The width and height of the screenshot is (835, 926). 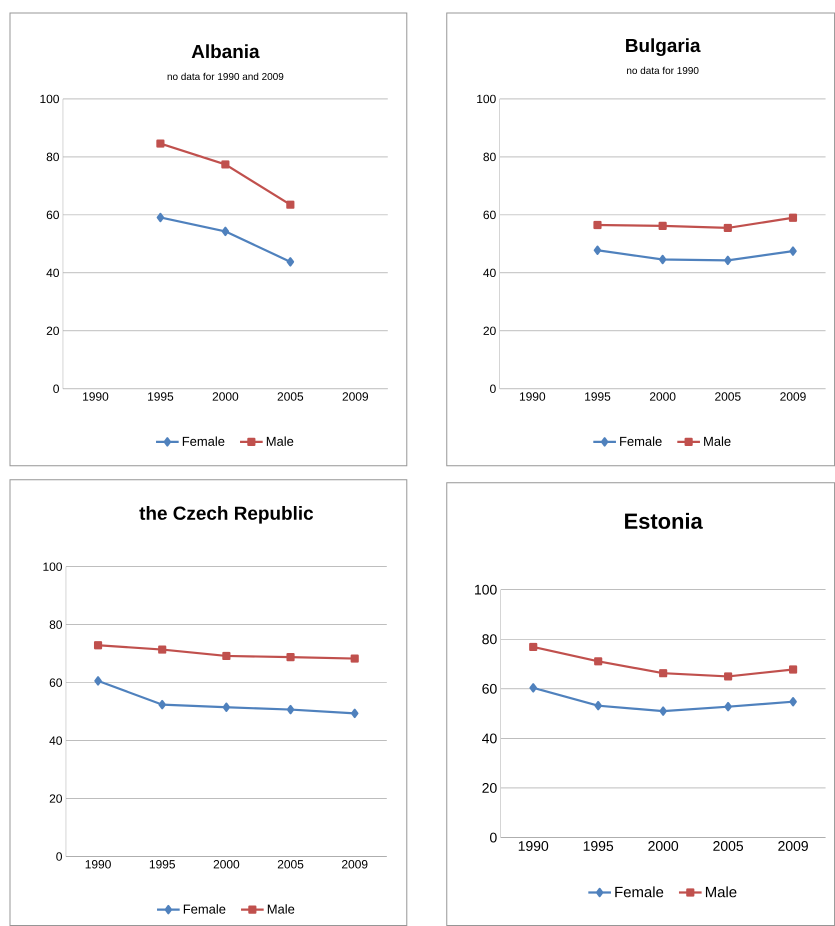 What do you see at coordinates (663, 47) in the screenshot?
I see `chart-title: Bulgaria` at bounding box center [663, 47].